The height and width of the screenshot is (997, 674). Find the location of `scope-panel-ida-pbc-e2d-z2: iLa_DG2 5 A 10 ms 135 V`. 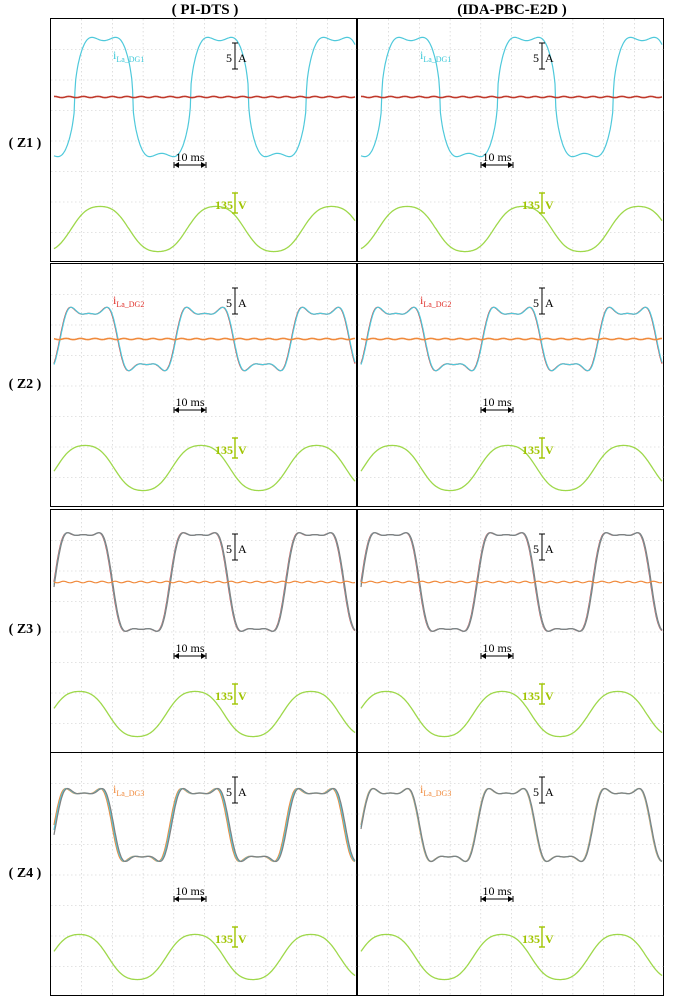

scope-panel-ida-pbc-e2d-z2: iLa_DG2 5 A 10 ms 135 V is located at coordinates (511, 385).